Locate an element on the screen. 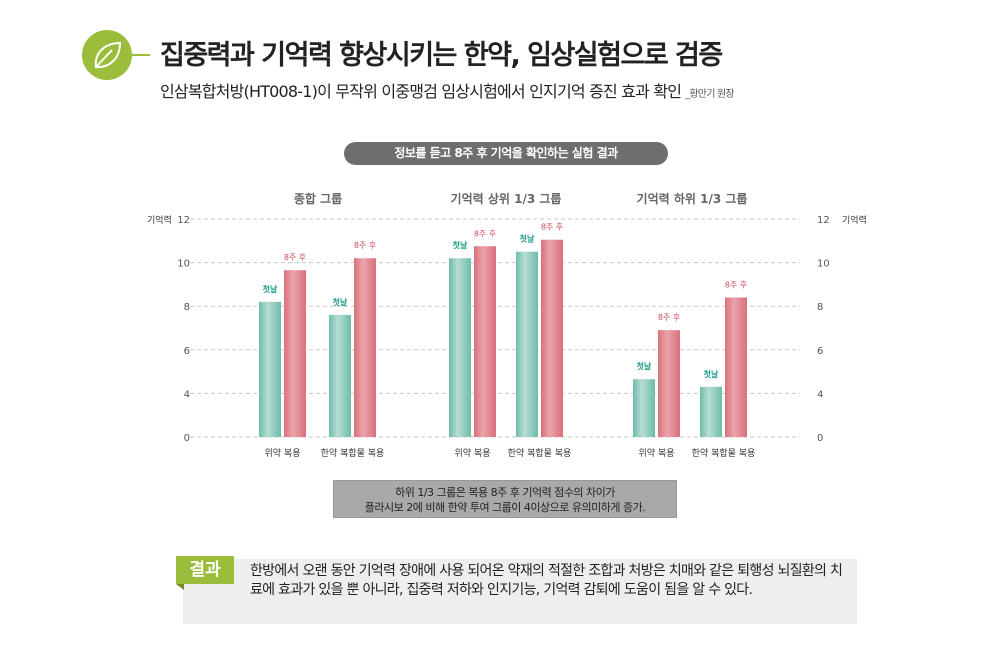 This screenshot has width=1000, height=667. result-box is located at coordinates (520, 591).